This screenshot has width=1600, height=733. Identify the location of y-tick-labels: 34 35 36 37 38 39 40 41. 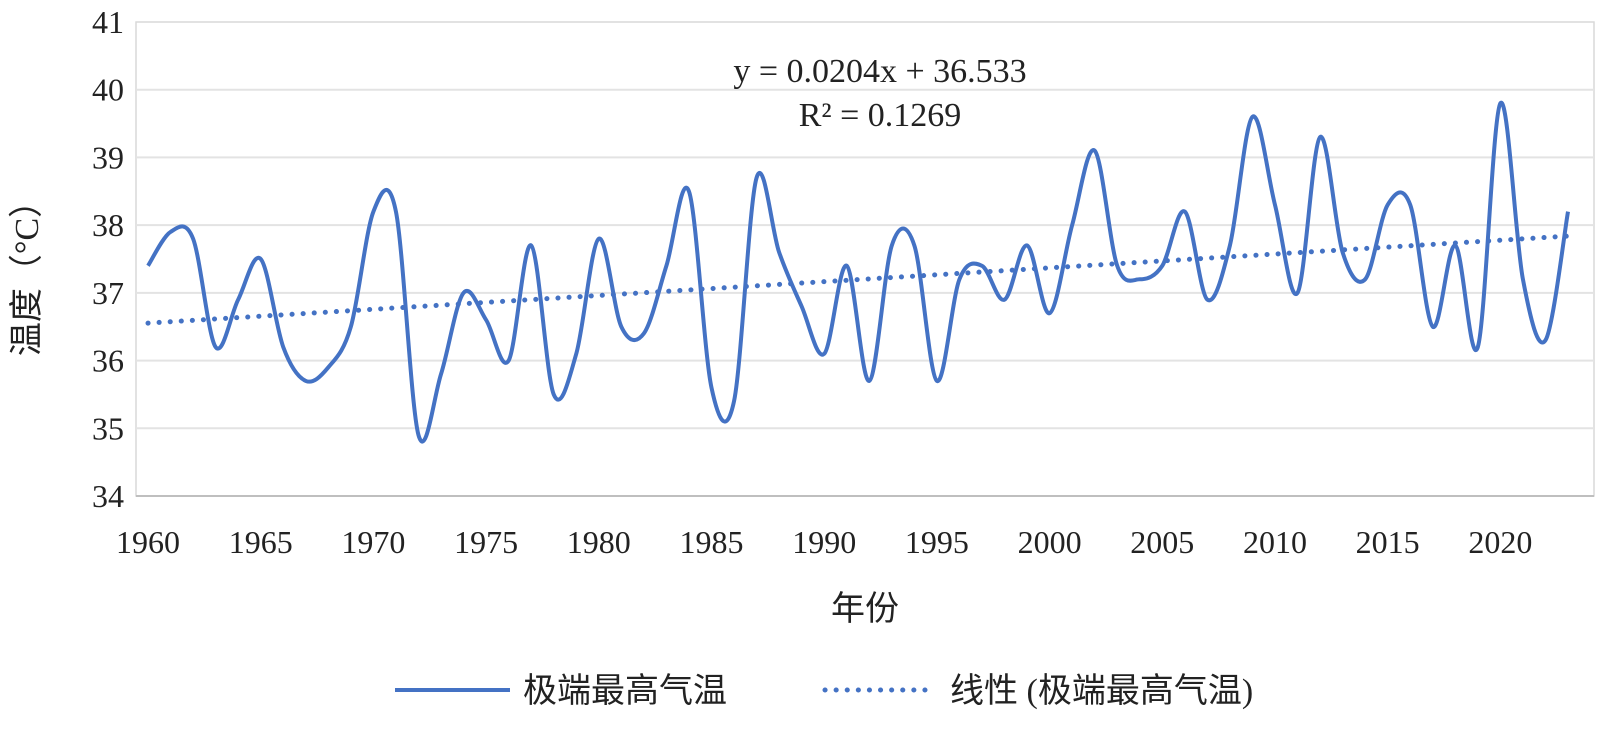
(108, 259).